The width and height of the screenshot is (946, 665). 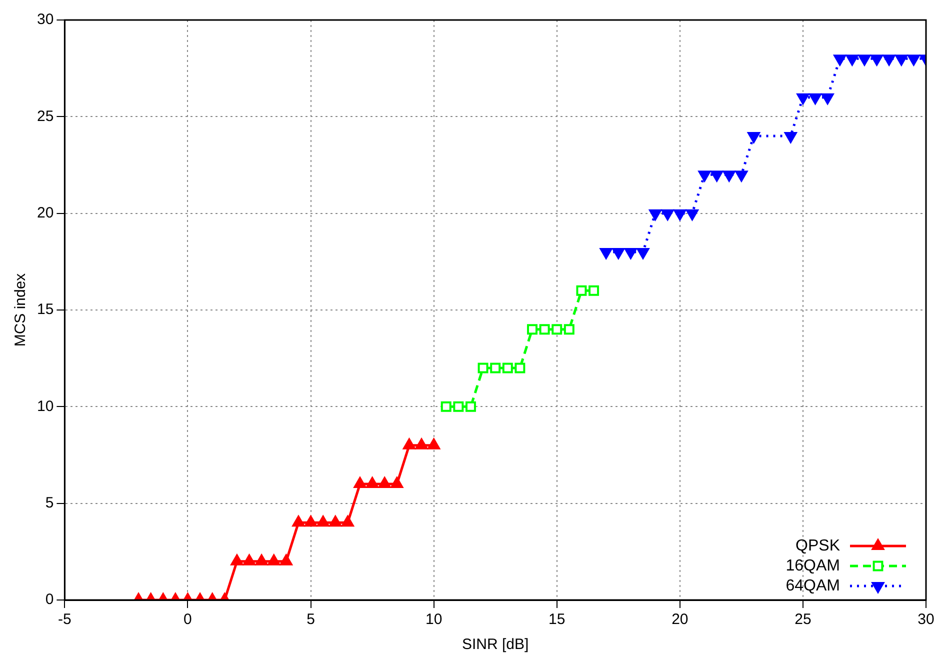 What do you see at coordinates (21, 309) in the screenshot?
I see `y-axis-title: MCS index` at bounding box center [21, 309].